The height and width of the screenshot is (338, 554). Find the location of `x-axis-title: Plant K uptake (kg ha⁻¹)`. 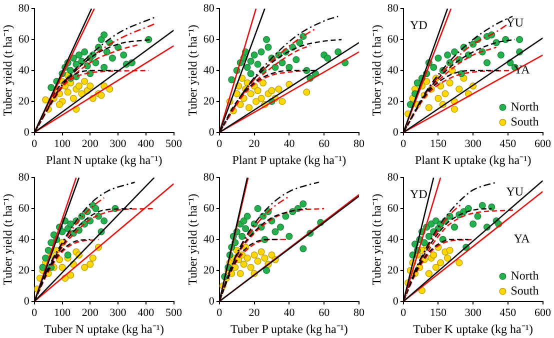

x-axis-title: Plant K uptake (kg ha⁻¹) is located at coordinates (473, 159).